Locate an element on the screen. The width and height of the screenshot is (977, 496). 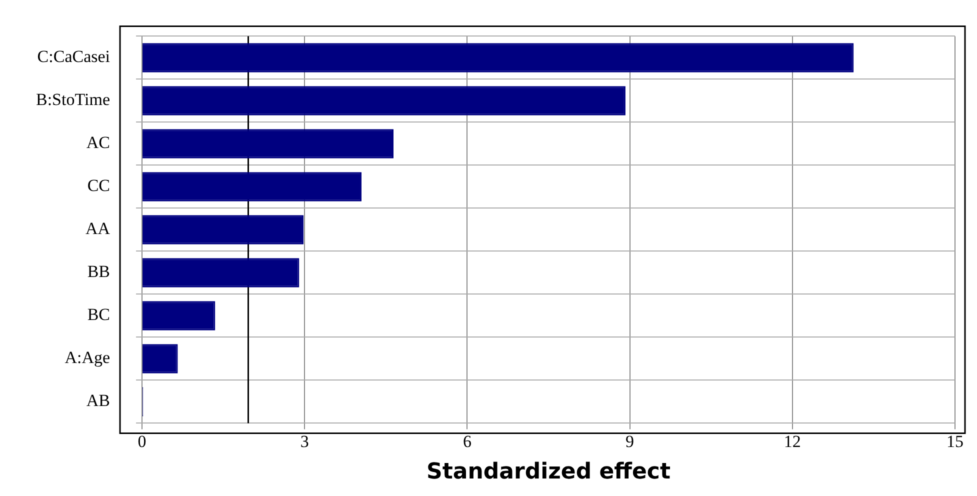
y-tick-label: AA is located at coordinates (98, 228).